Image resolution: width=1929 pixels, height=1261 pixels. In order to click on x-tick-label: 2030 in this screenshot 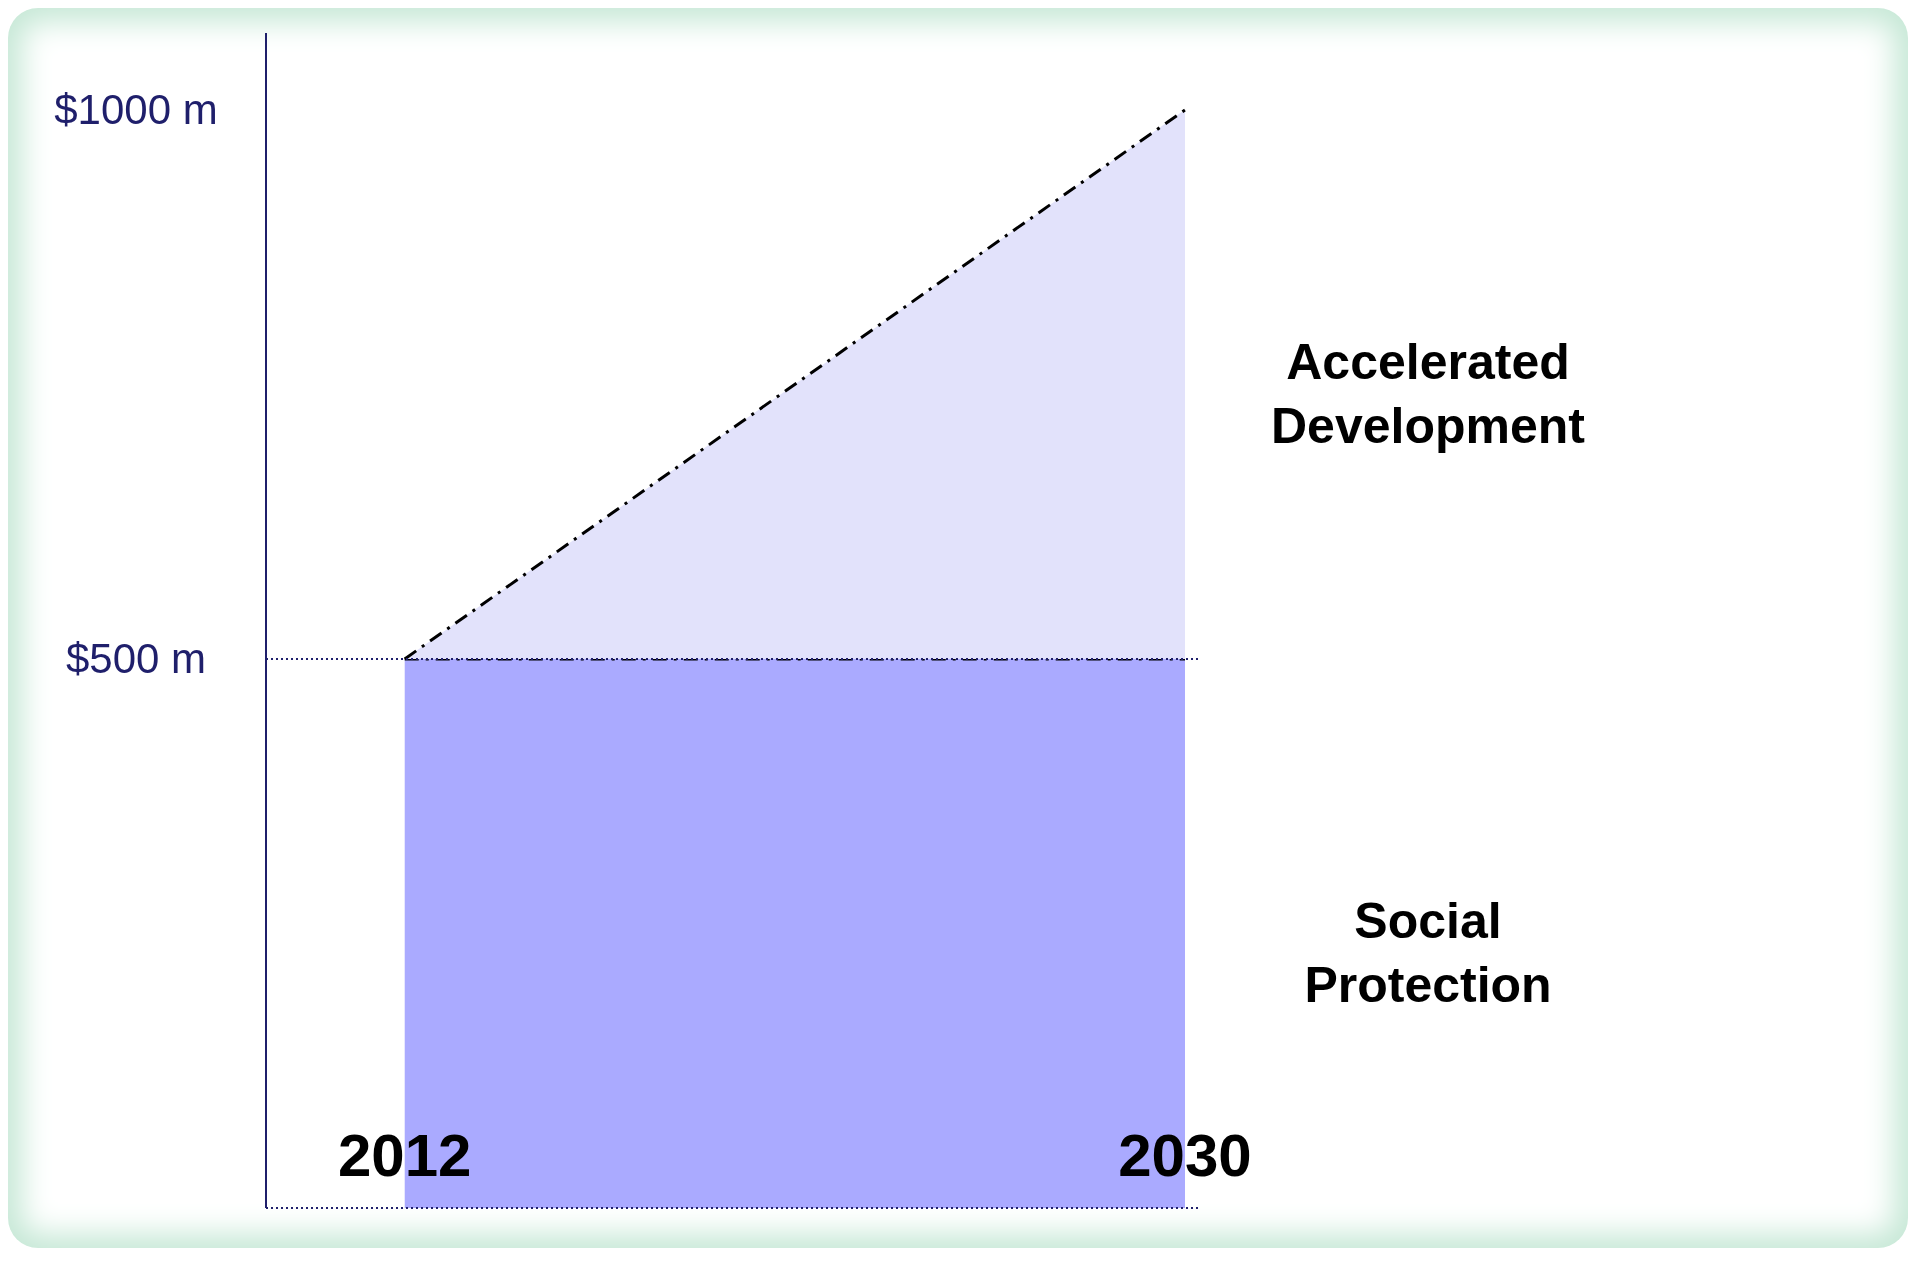, I will do `click(1185, 1155)`.